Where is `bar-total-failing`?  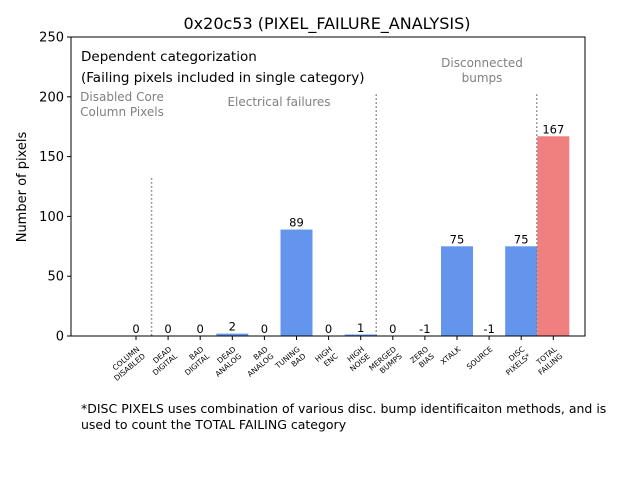
bar-total-failing is located at coordinates (553, 236).